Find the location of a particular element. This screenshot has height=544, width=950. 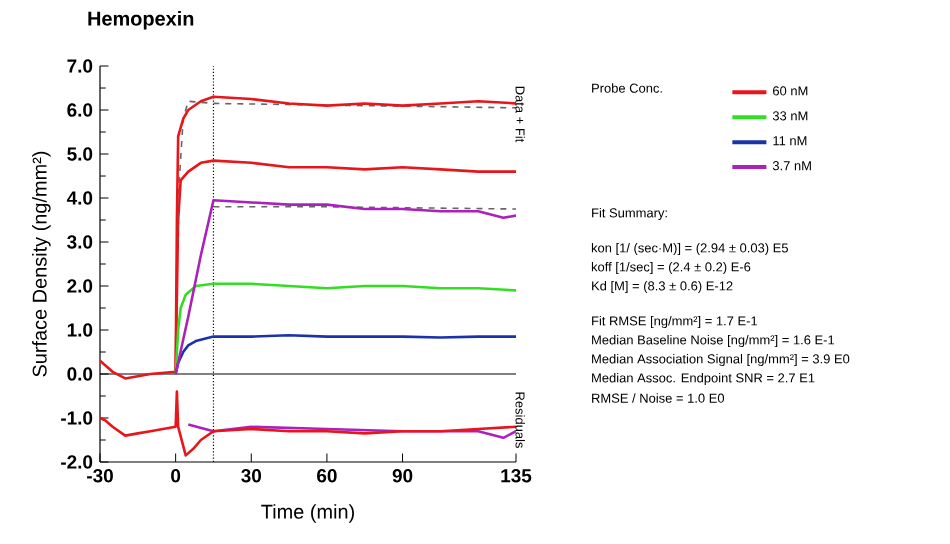

y-axis-title: Surface Density (ng/mm²) is located at coordinates (41, 264).